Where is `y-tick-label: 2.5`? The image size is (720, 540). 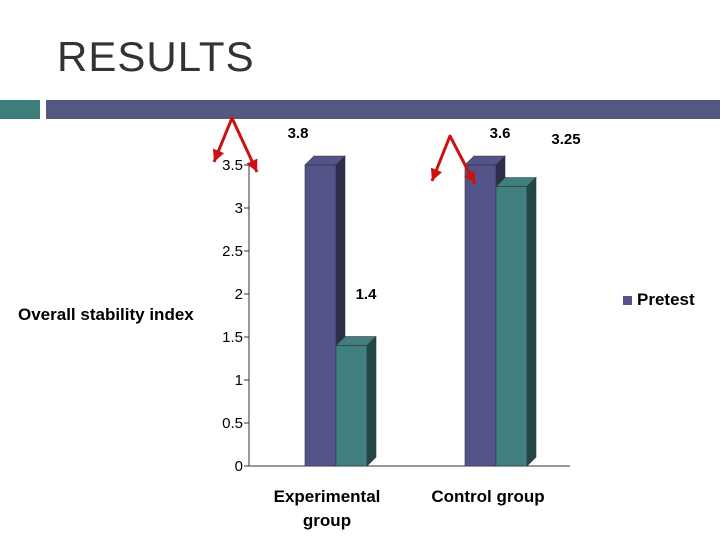 y-tick-label: 2.5 is located at coordinates (232, 251).